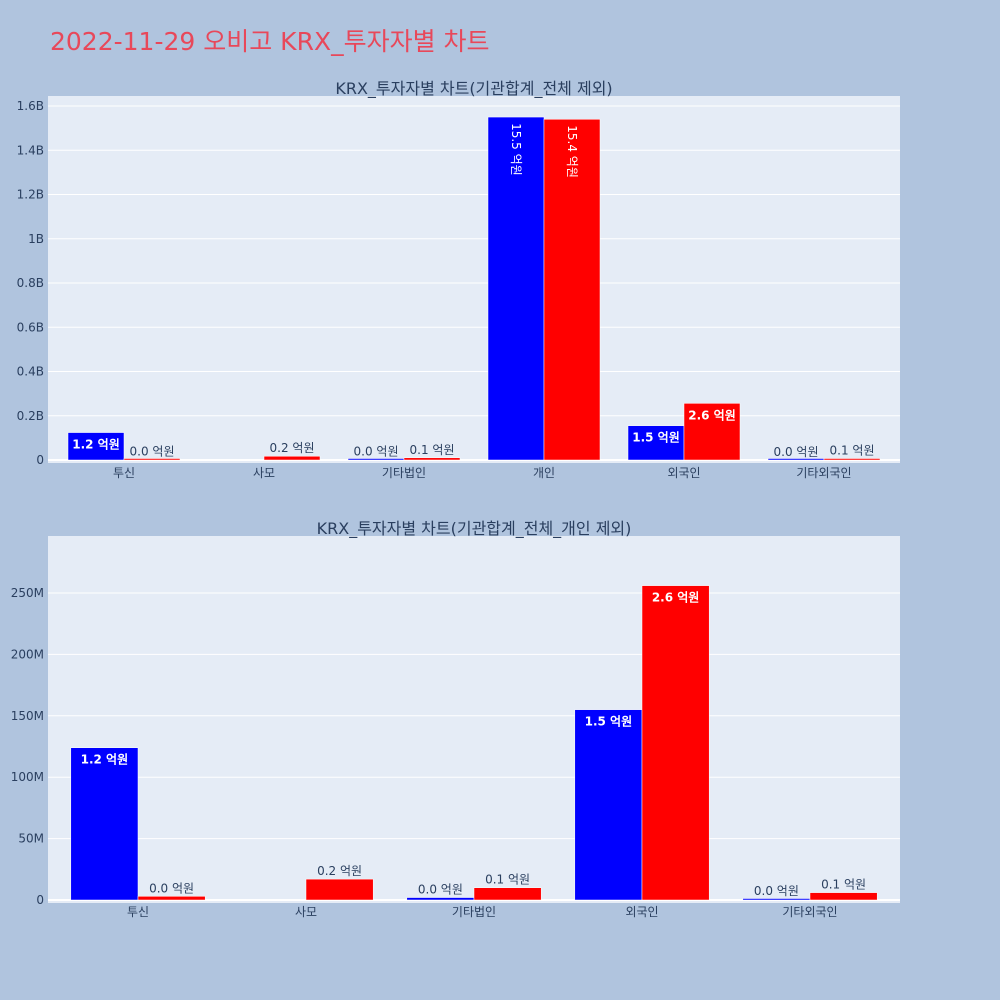  Describe the element at coordinates (270, 41) in the screenshot. I see `page-title: 2022-11-29 오비고 KRX_투자자별 차트` at that location.